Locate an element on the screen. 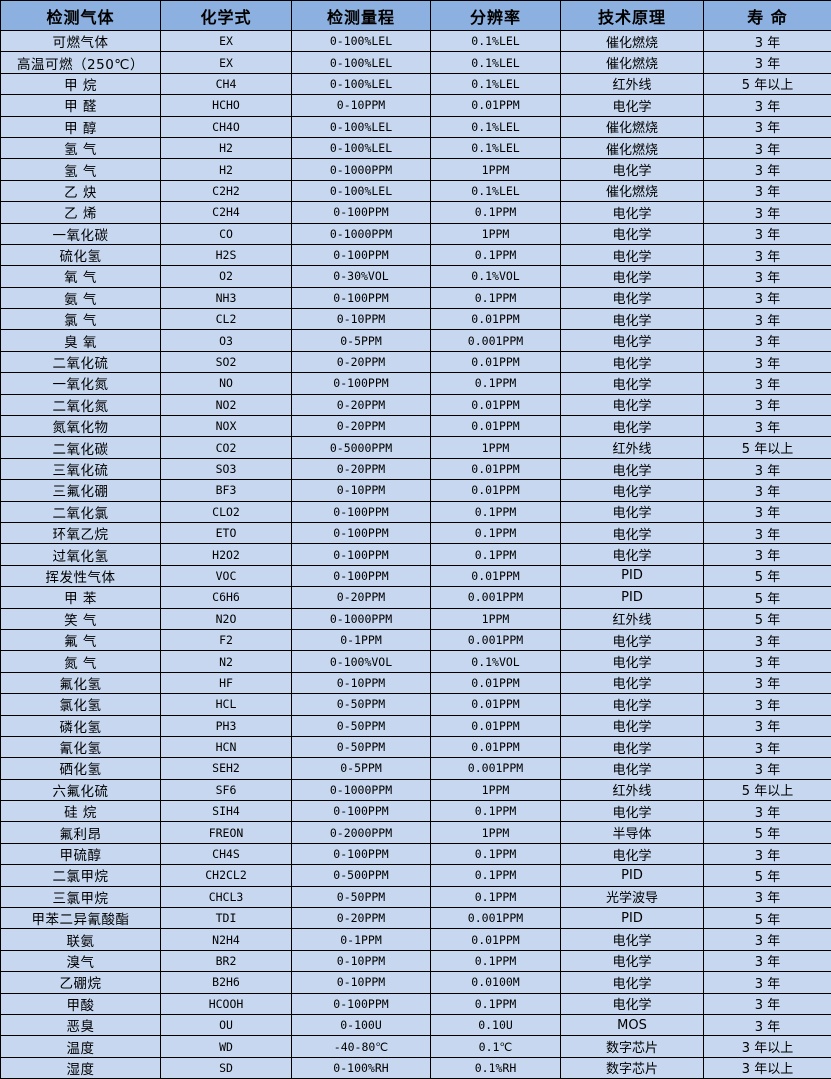  cell-range: 0-100%RH is located at coordinates (361, 1067).